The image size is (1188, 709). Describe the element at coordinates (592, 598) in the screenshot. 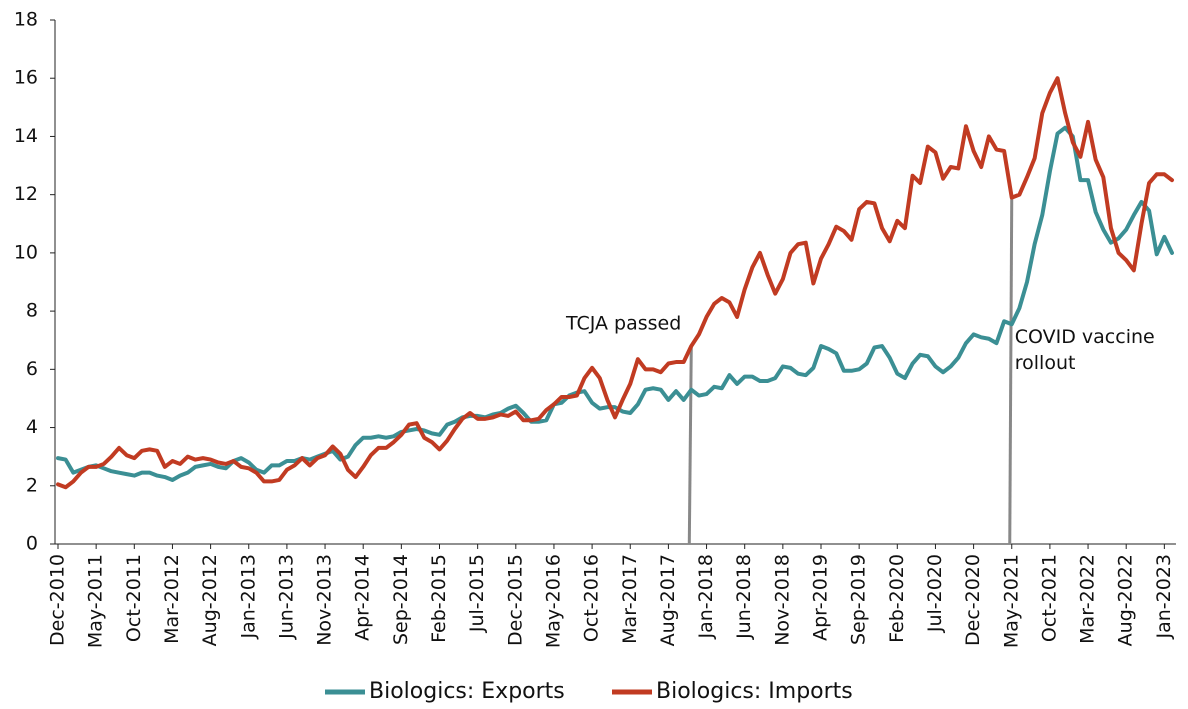

I see `x-tick-label: Oct-2016` at that location.